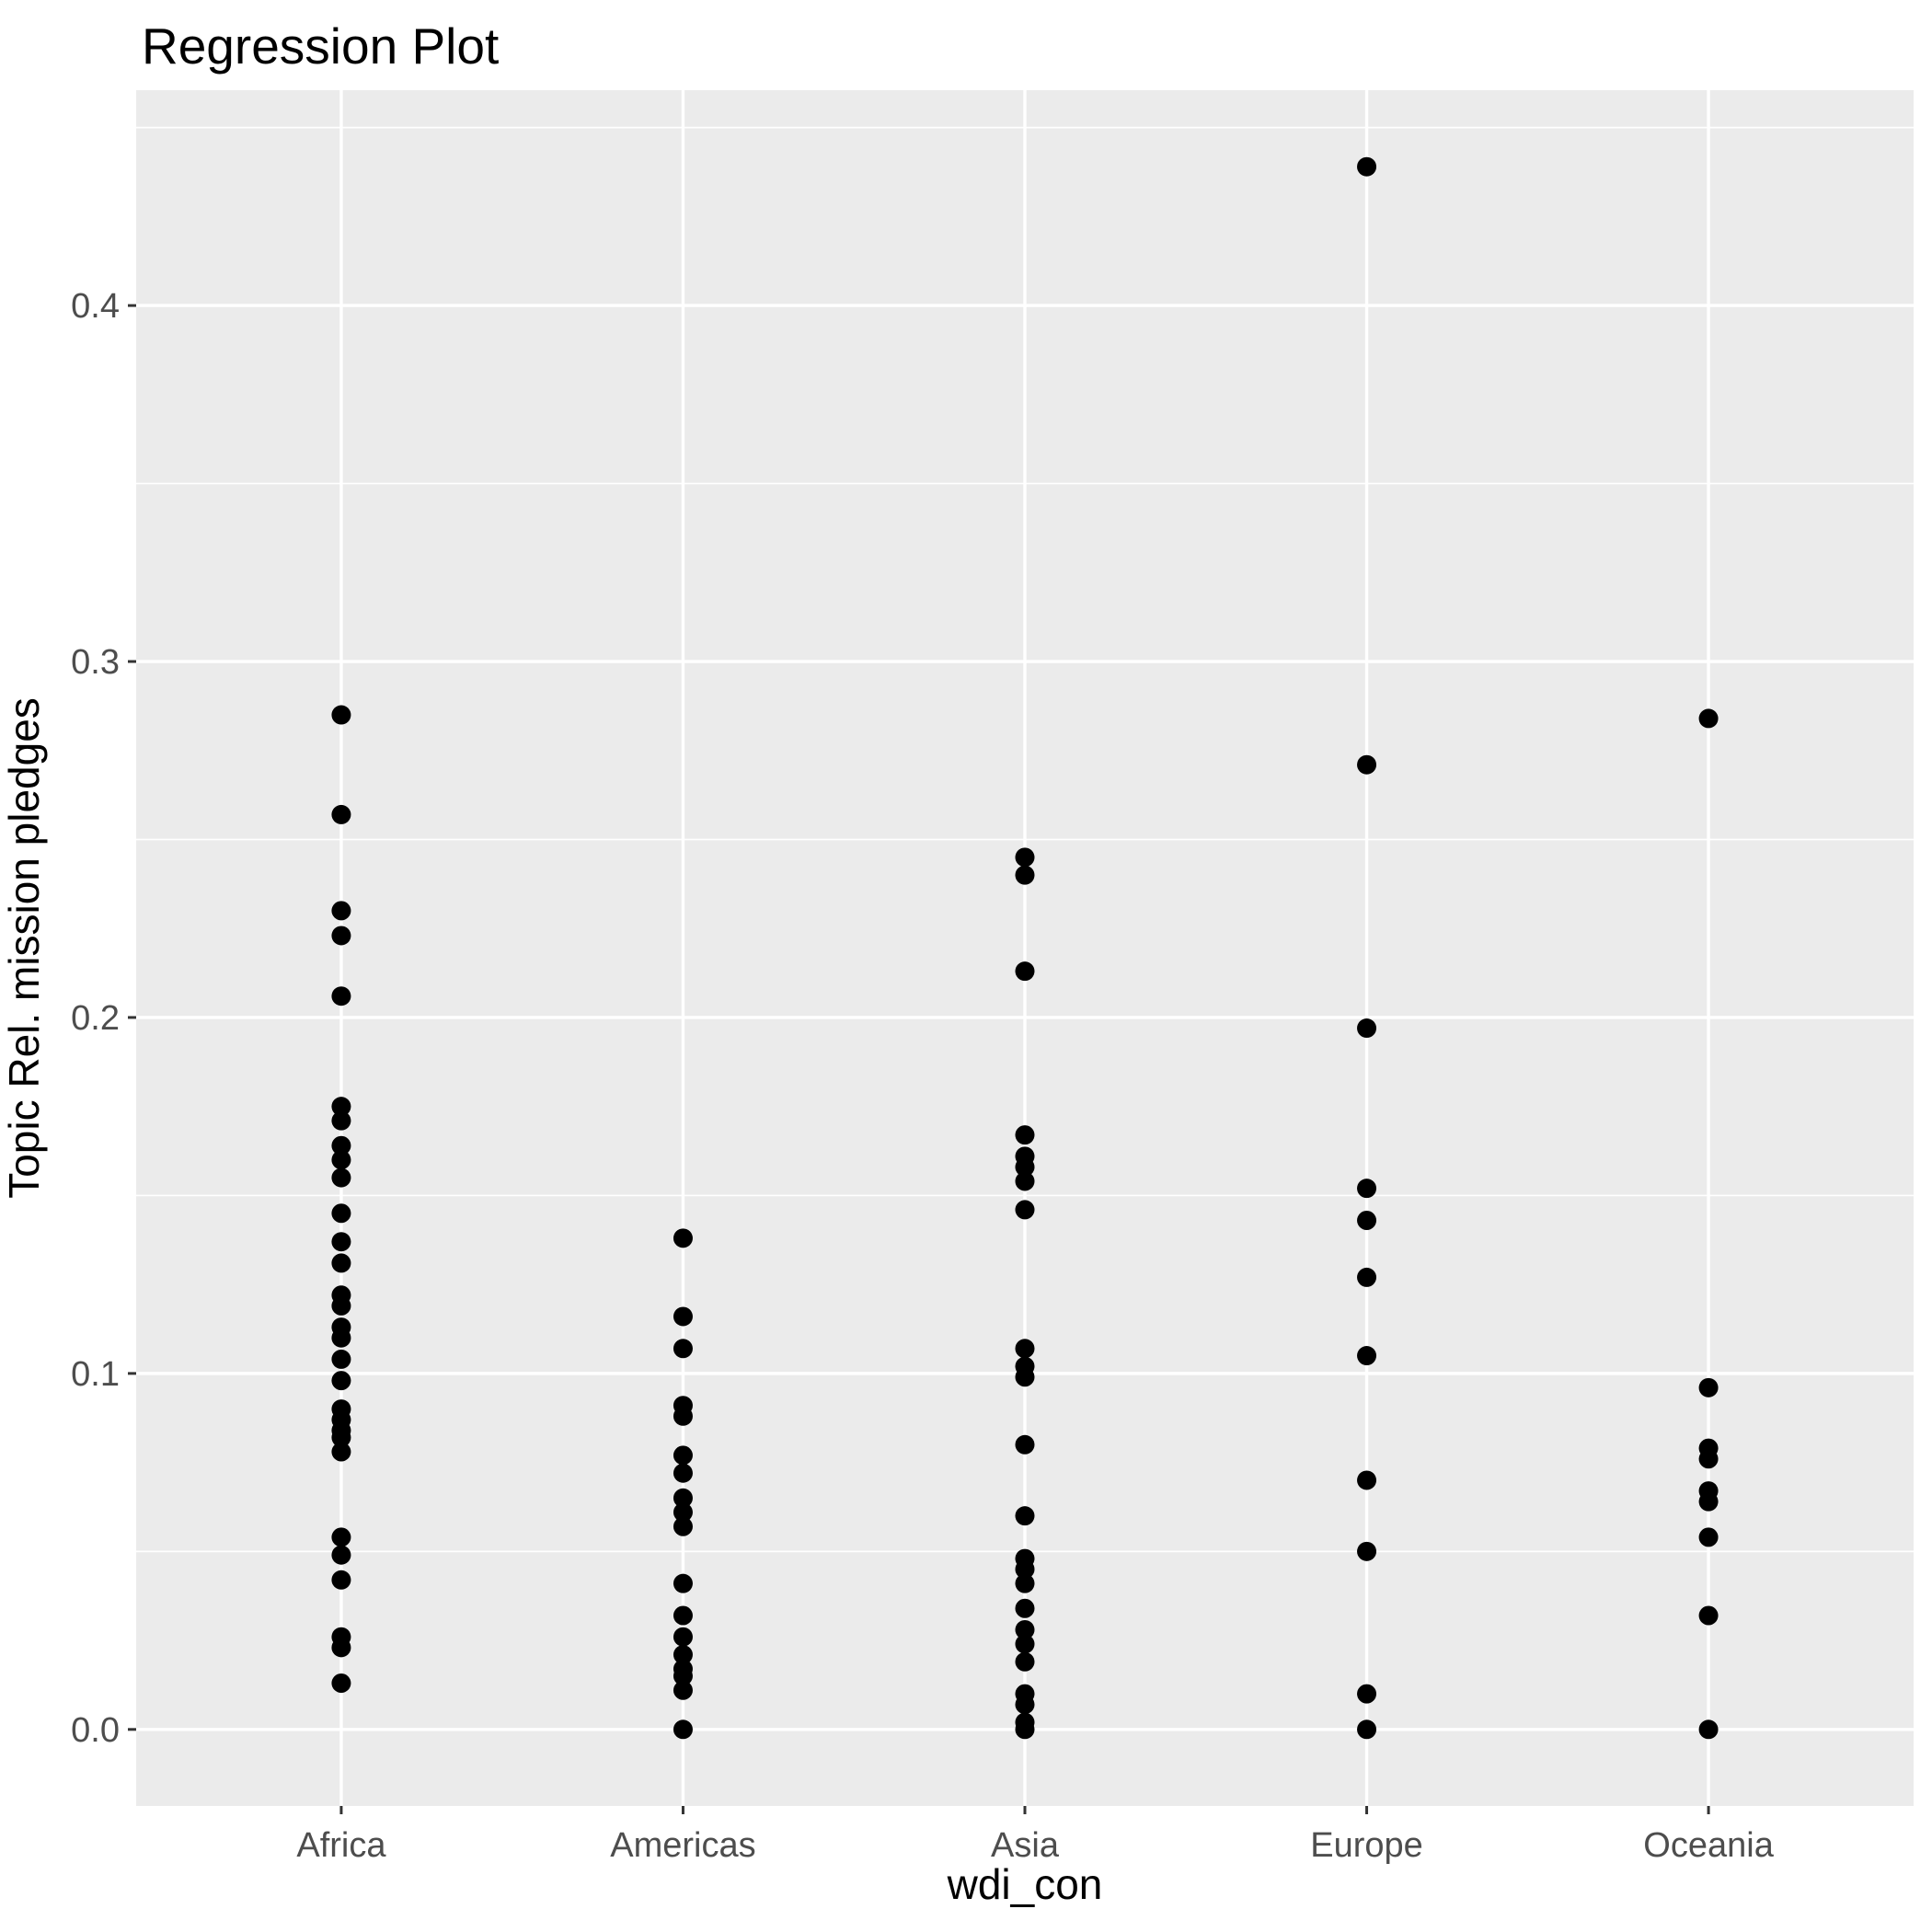 This screenshot has height=1932, width=1932. Describe the element at coordinates (95, 1730) in the screenshot. I see `y-tick-label: 0.0` at that location.